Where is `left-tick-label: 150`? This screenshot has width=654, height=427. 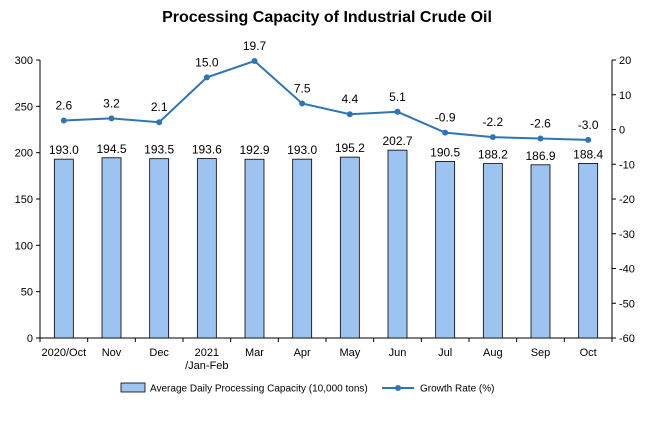
left-tick-label: 150 is located at coordinates (24, 200).